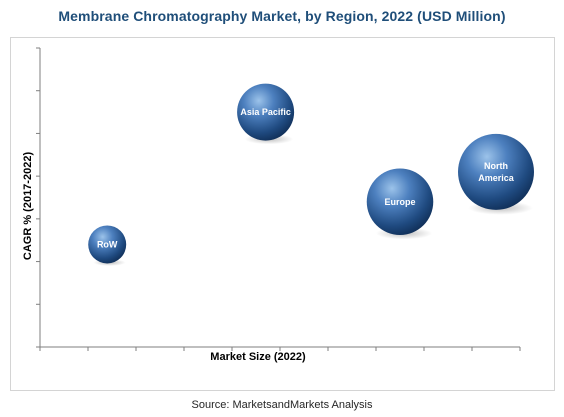 This screenshot has width=564, height=417. I want to click on bubble-label: Asia Pacific, so click(265, 112).